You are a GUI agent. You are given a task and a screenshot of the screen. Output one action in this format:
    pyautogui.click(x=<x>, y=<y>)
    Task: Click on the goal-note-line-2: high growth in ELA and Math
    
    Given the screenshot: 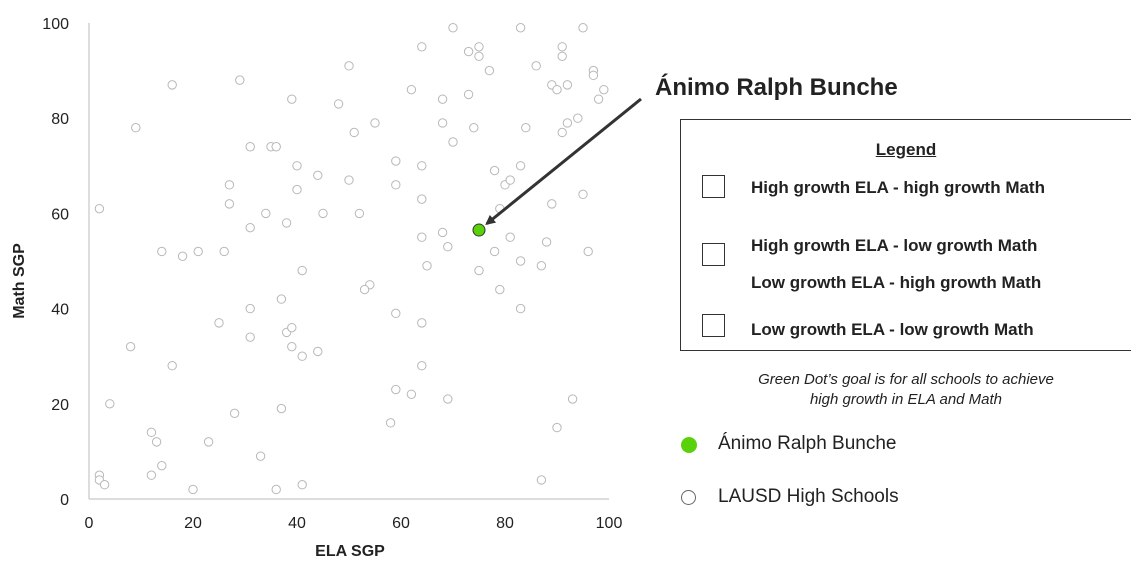 What is the action you would take?
    pyautogui.click(x=906, y=399)
    